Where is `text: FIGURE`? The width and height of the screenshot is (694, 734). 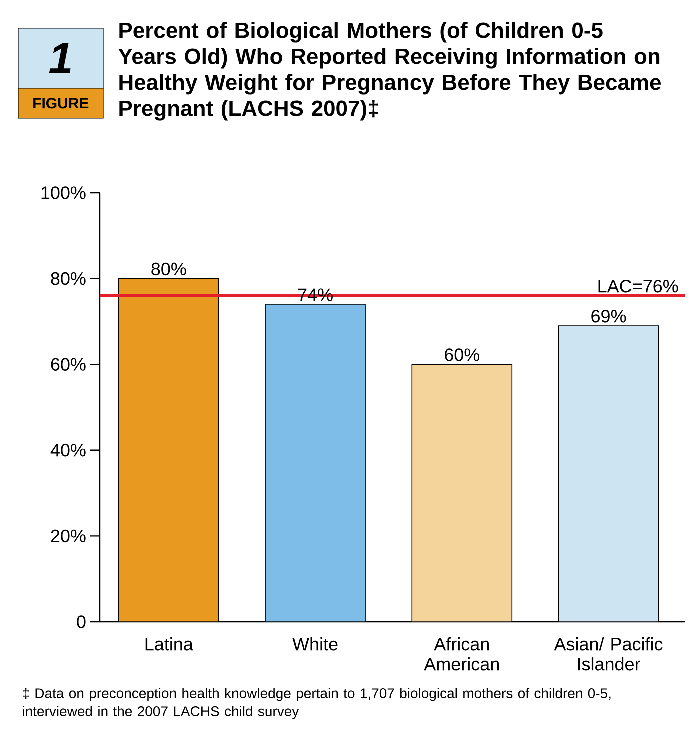 text: FIGURE is located at coordinates (61, 103).